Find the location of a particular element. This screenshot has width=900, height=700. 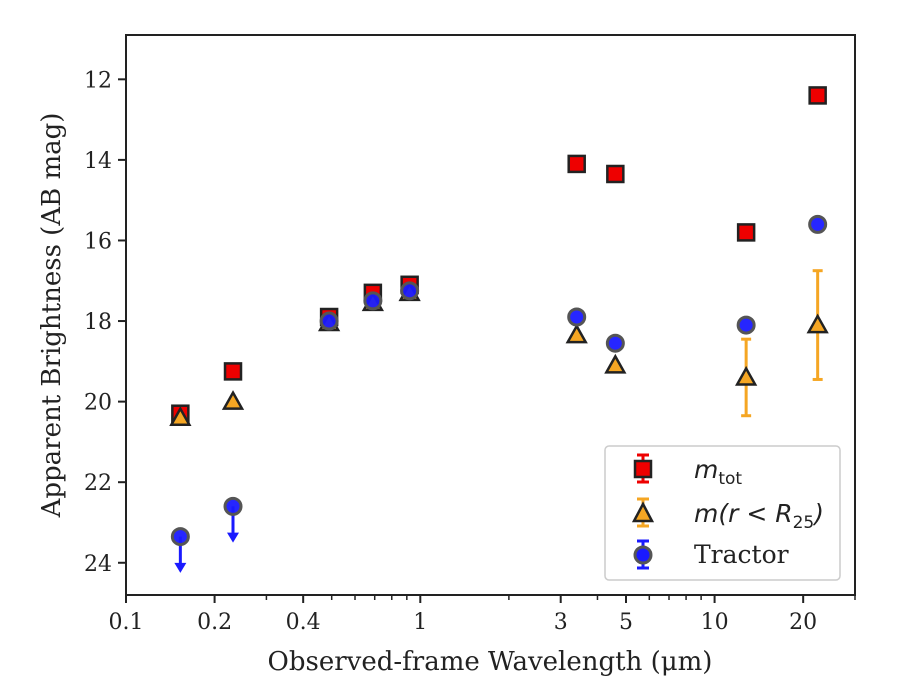

y-tick-label: 14 is located at coordinates (98, 161).